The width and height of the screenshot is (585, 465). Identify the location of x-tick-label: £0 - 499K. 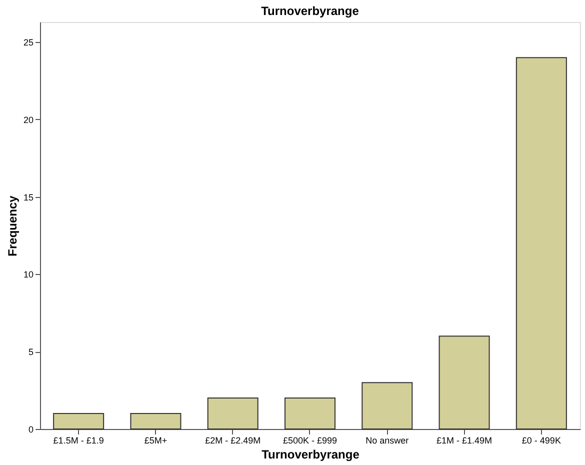
(541, 441).